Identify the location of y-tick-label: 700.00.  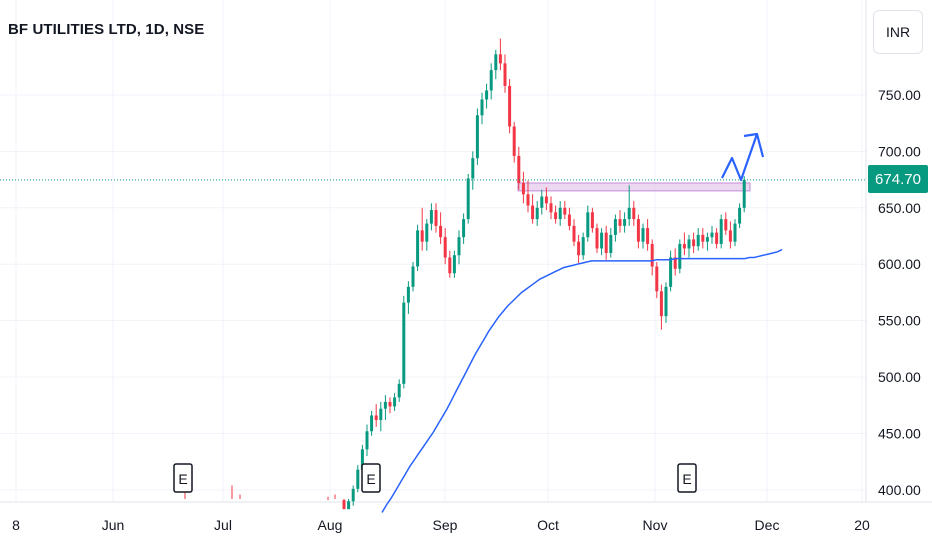
(899, 151).